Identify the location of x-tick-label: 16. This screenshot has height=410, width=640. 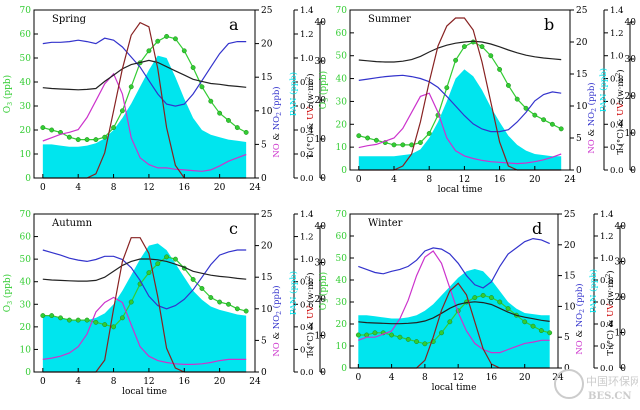
(500, 180).